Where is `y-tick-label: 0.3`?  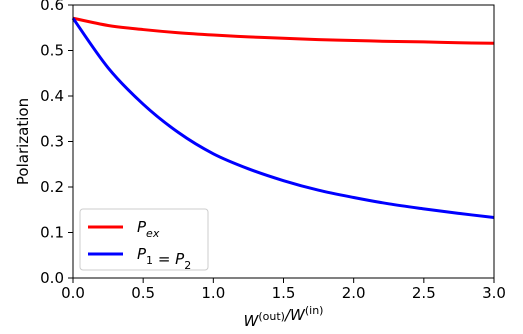
y-tick-label: 0.3 is located at coordinates (52, 142).